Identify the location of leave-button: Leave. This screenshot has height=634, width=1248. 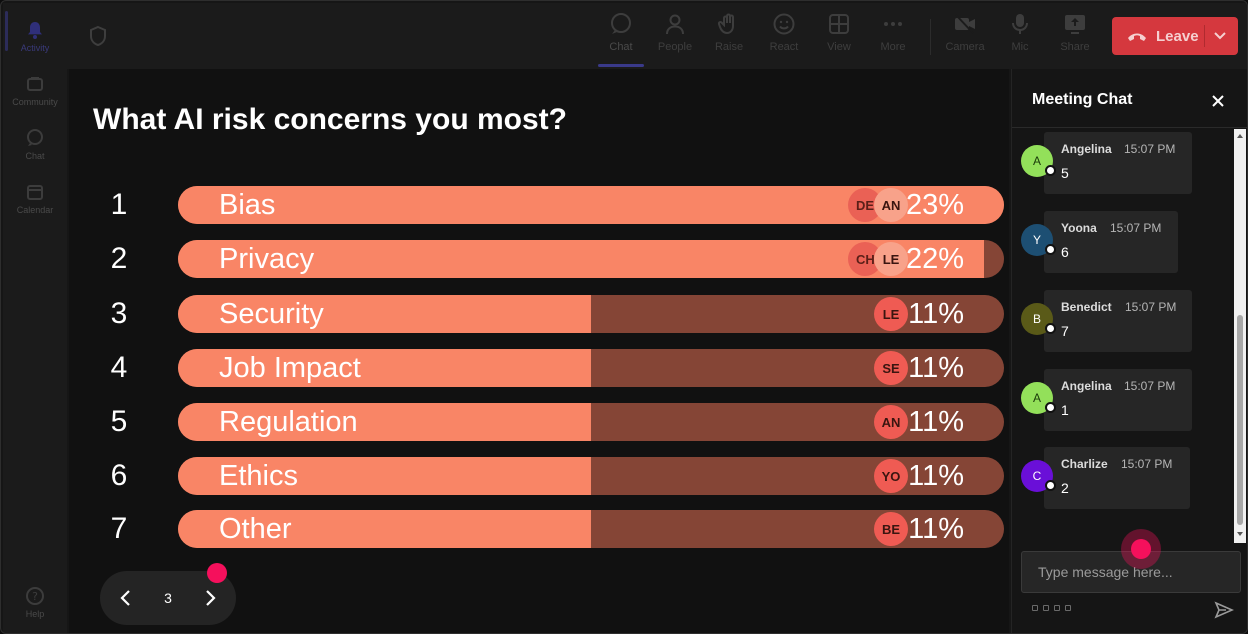
(1175, 36).